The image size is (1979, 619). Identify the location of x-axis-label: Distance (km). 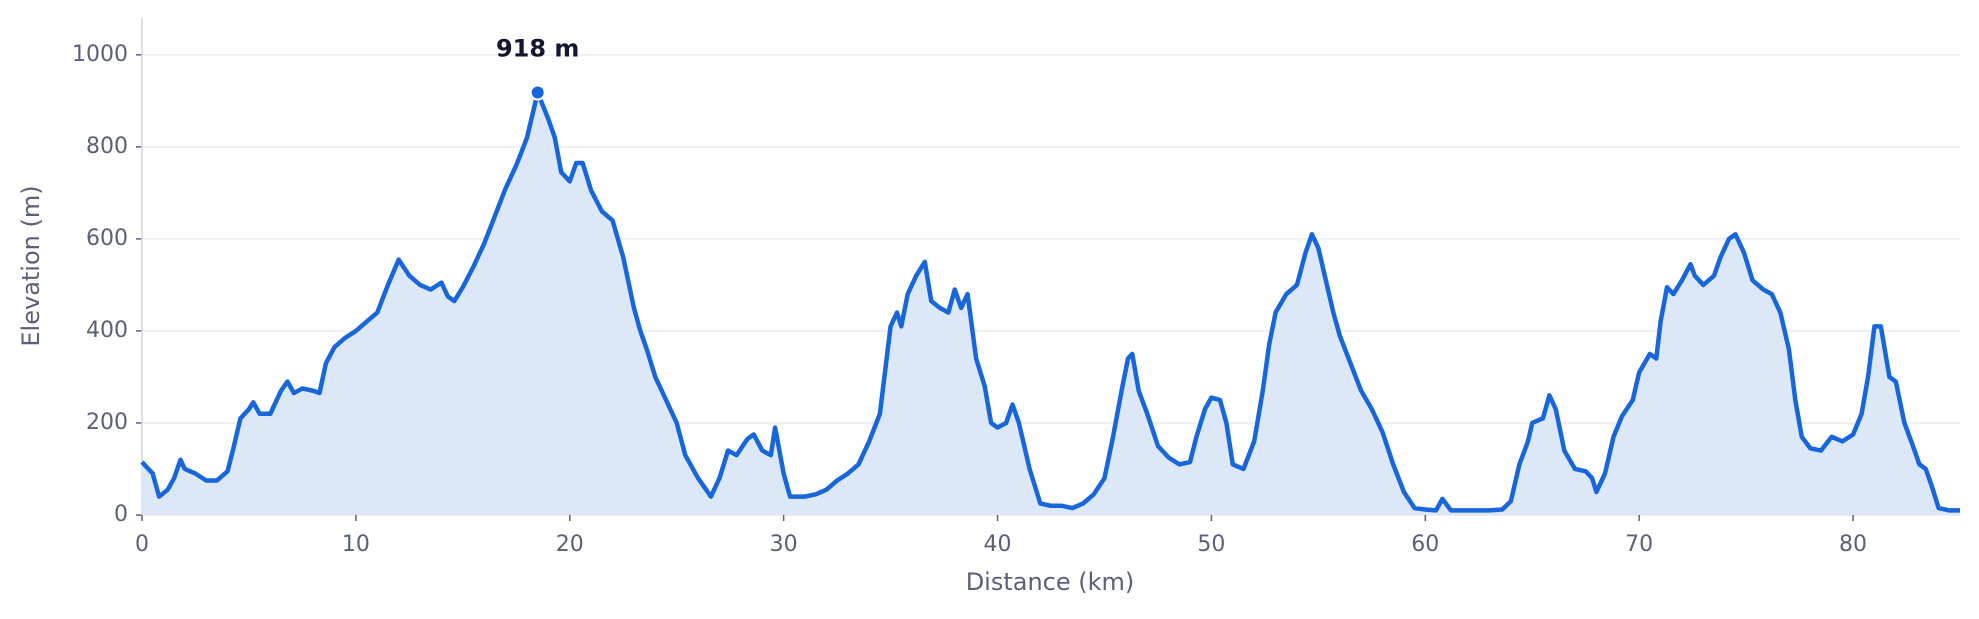
(1050, 582).